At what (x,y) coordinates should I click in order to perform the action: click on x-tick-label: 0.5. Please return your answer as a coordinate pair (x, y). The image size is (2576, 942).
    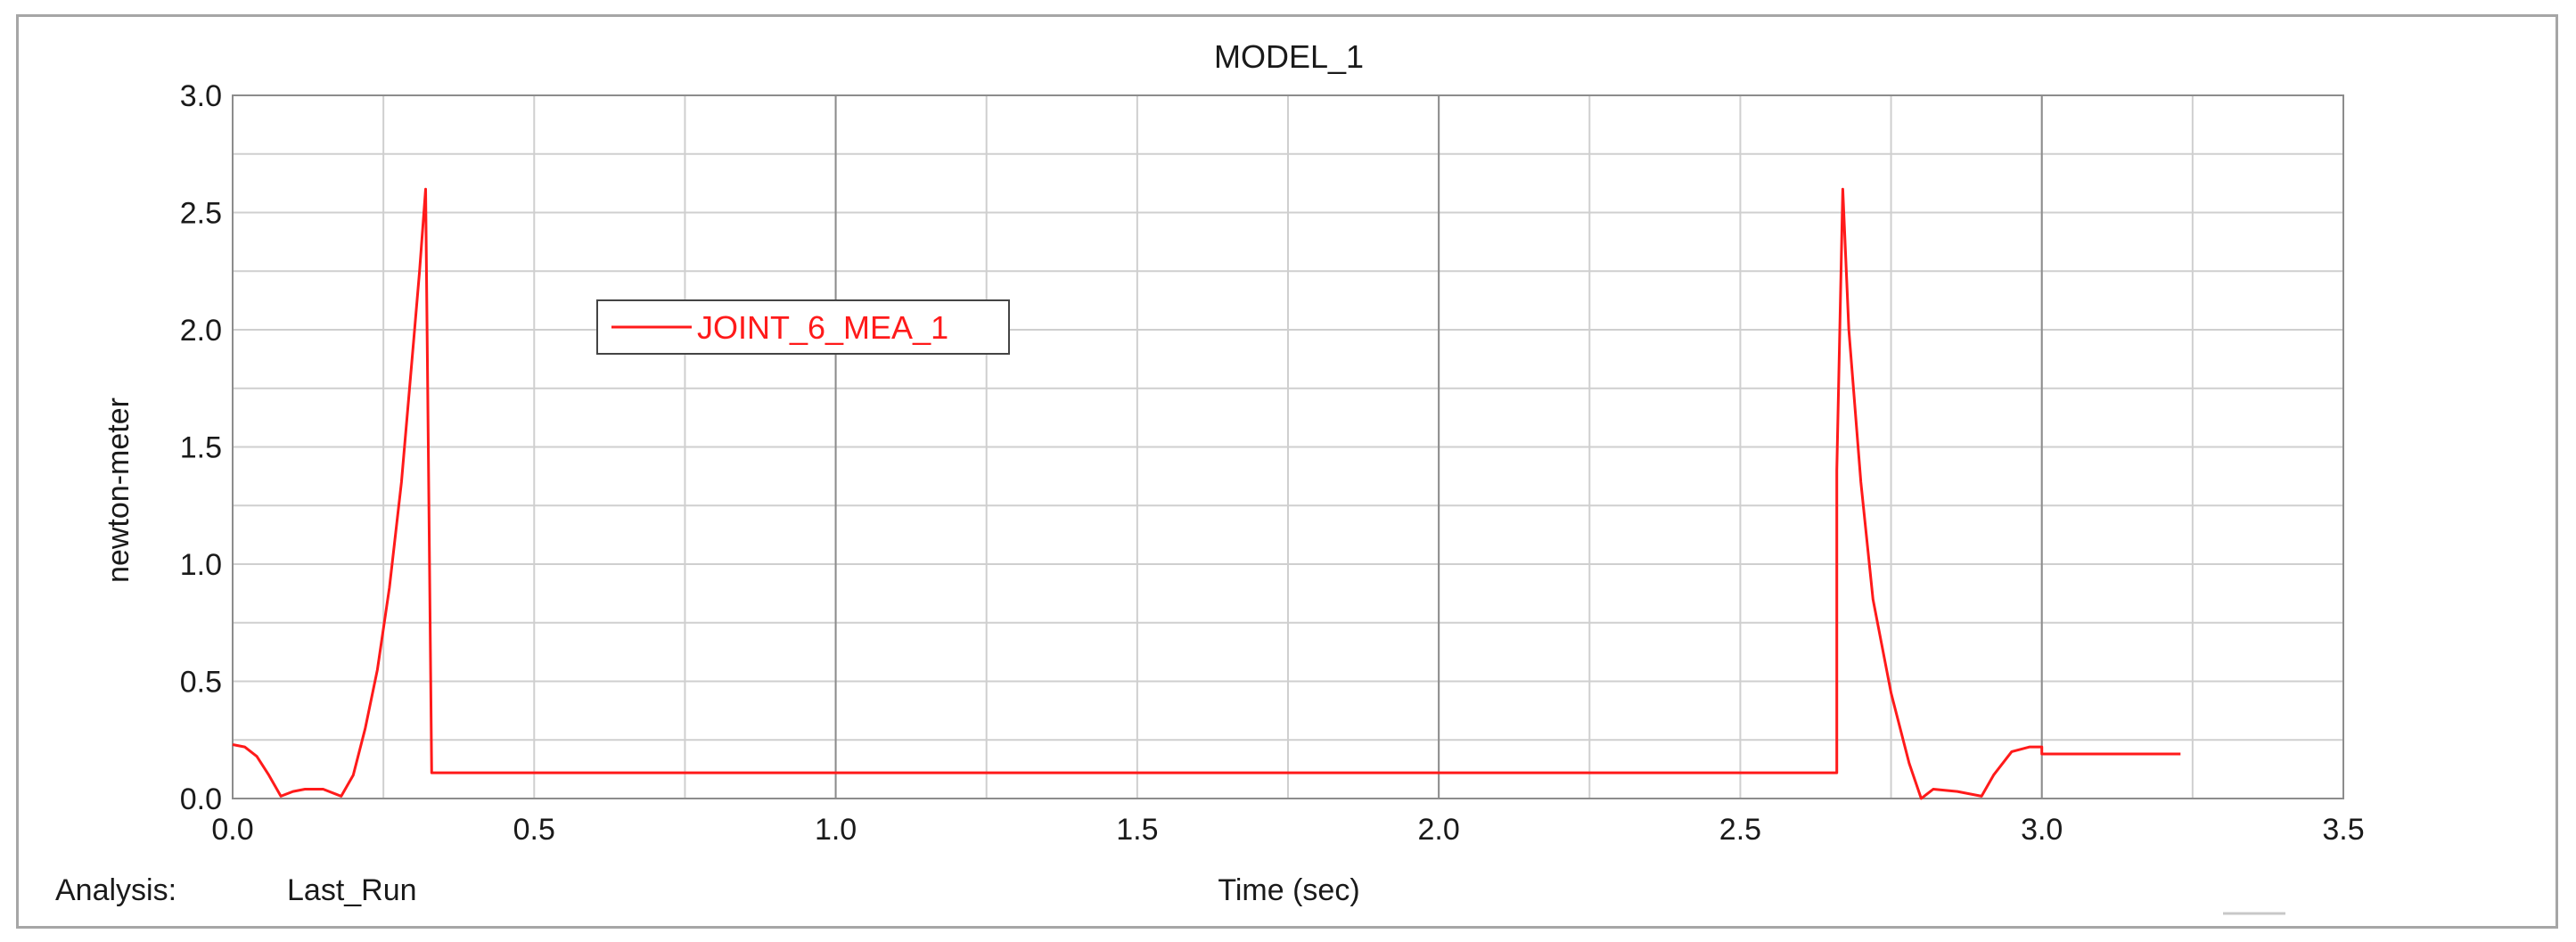
    Looking at the image, I should click on (534, 830).